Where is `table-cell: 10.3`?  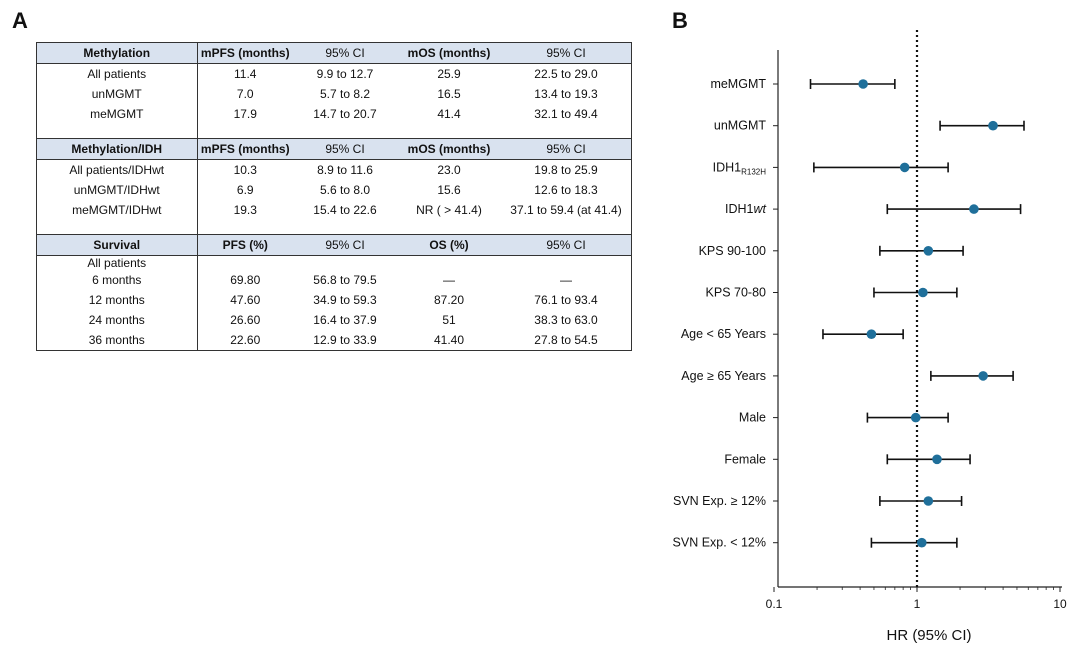 table-cell: 10.3 is located at coordinates (245, 170).